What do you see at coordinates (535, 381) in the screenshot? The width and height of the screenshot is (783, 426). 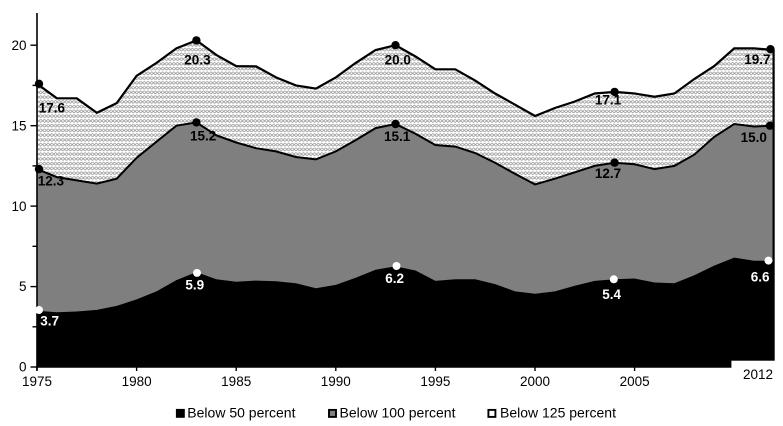 I see `svg-text: 2000` at bounding box center [535, 381].